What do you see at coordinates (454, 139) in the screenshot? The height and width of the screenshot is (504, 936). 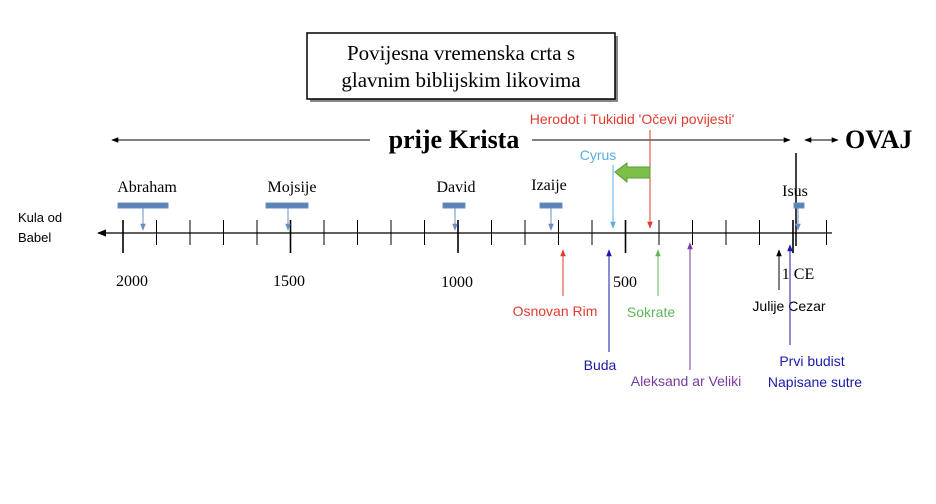 I see `era-label: prije Krista` at bounding box center [454, 139].